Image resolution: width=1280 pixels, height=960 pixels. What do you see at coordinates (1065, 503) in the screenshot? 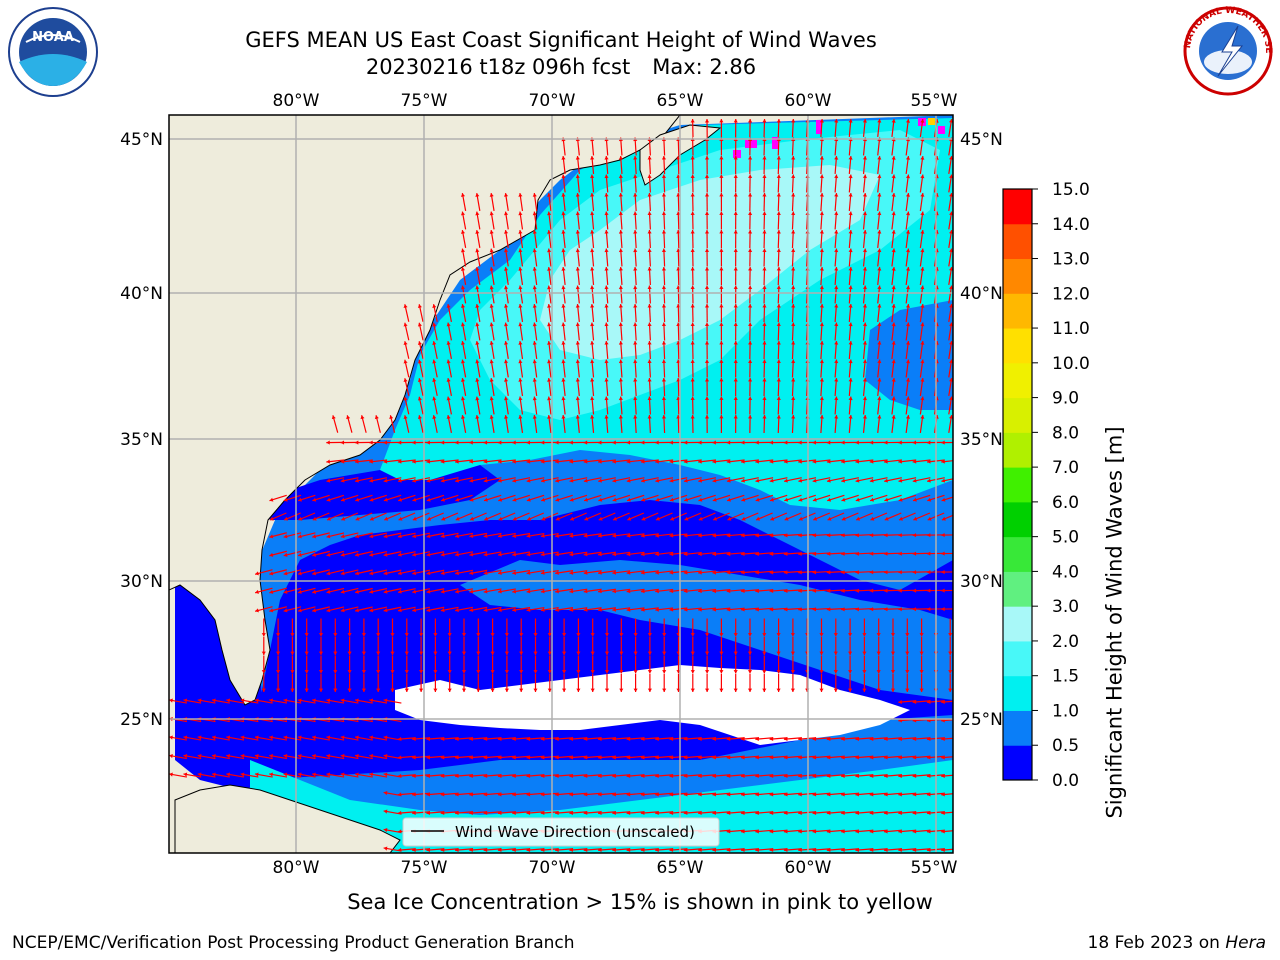
I see `colorbar-tick-label: 6.0` at bounding box center [1065, 503].